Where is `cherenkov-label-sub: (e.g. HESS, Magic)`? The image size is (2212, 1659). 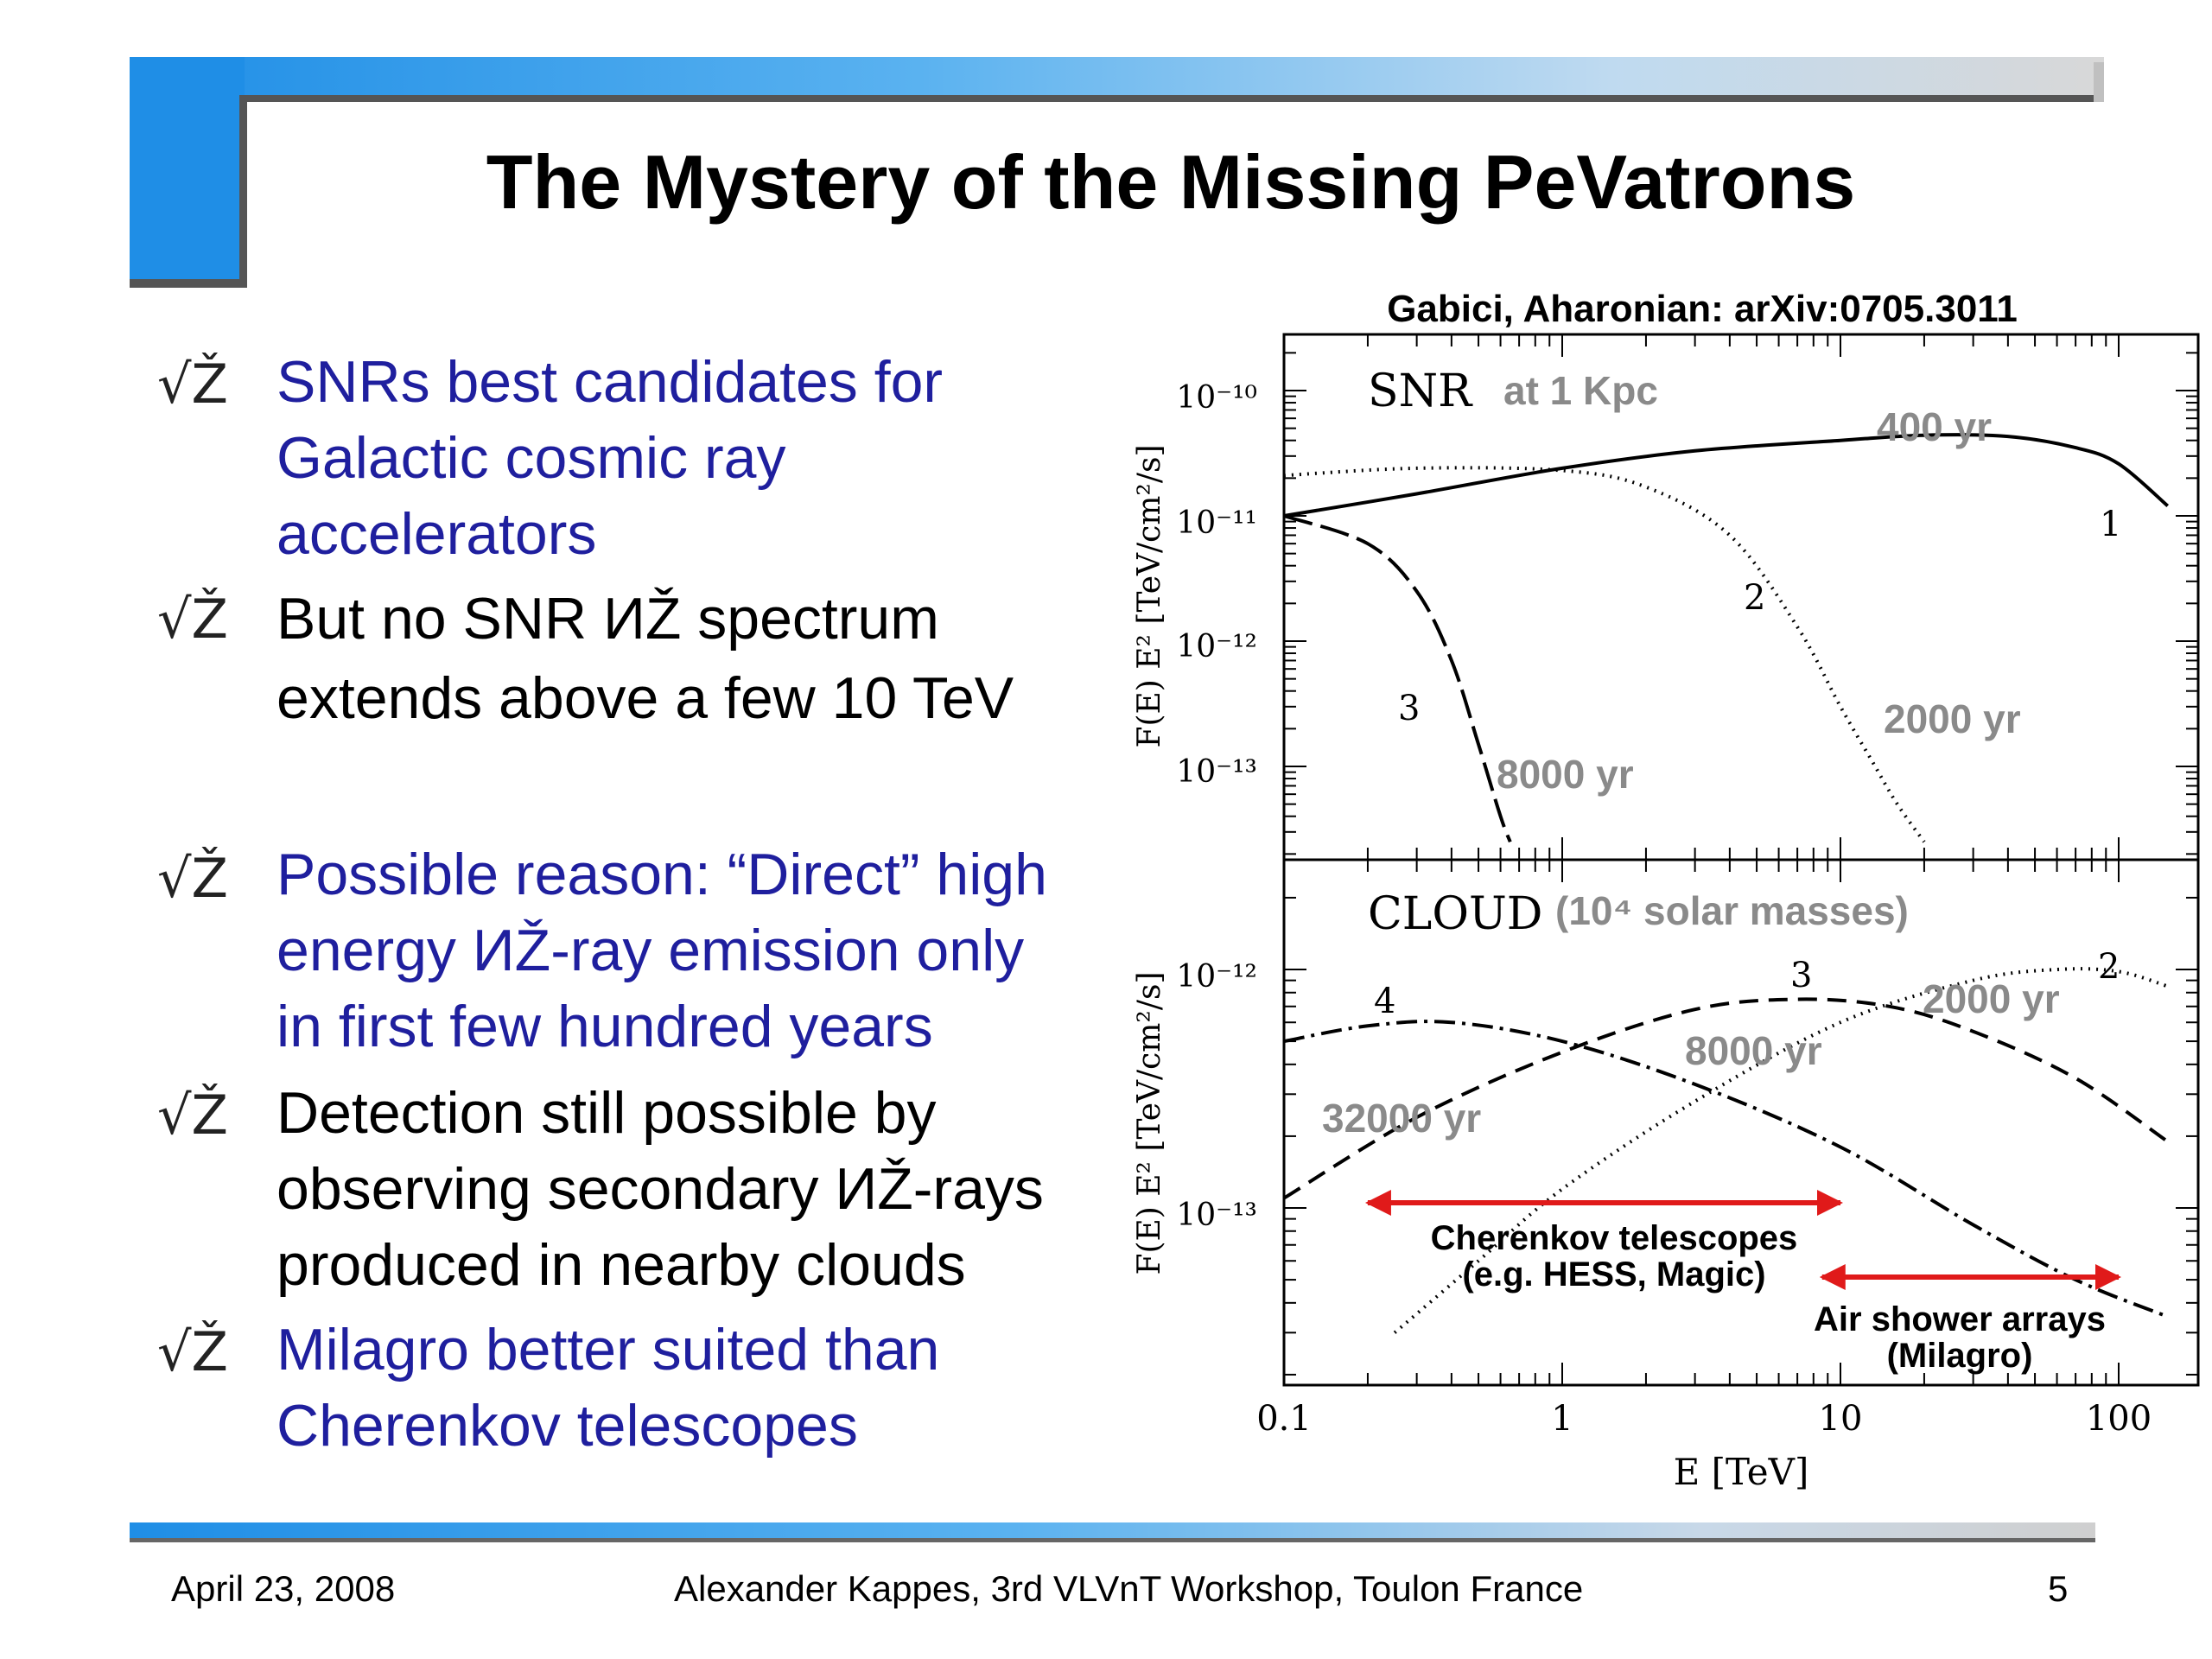 cherenkov-label-sub: (e.g. HESS, Magic) is located at coordinates (1613, 1274).